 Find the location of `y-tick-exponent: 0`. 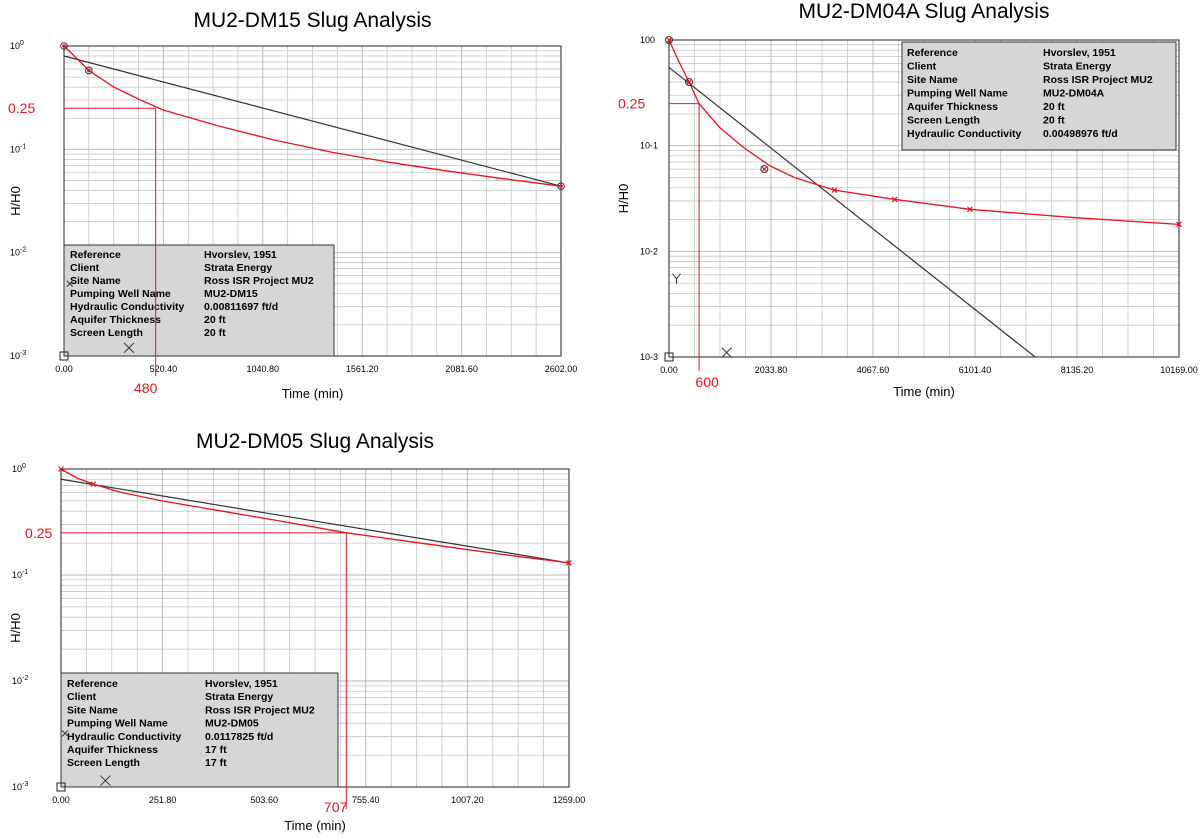

y-tick-exponent: 0 is located at coordinates (22, 43).